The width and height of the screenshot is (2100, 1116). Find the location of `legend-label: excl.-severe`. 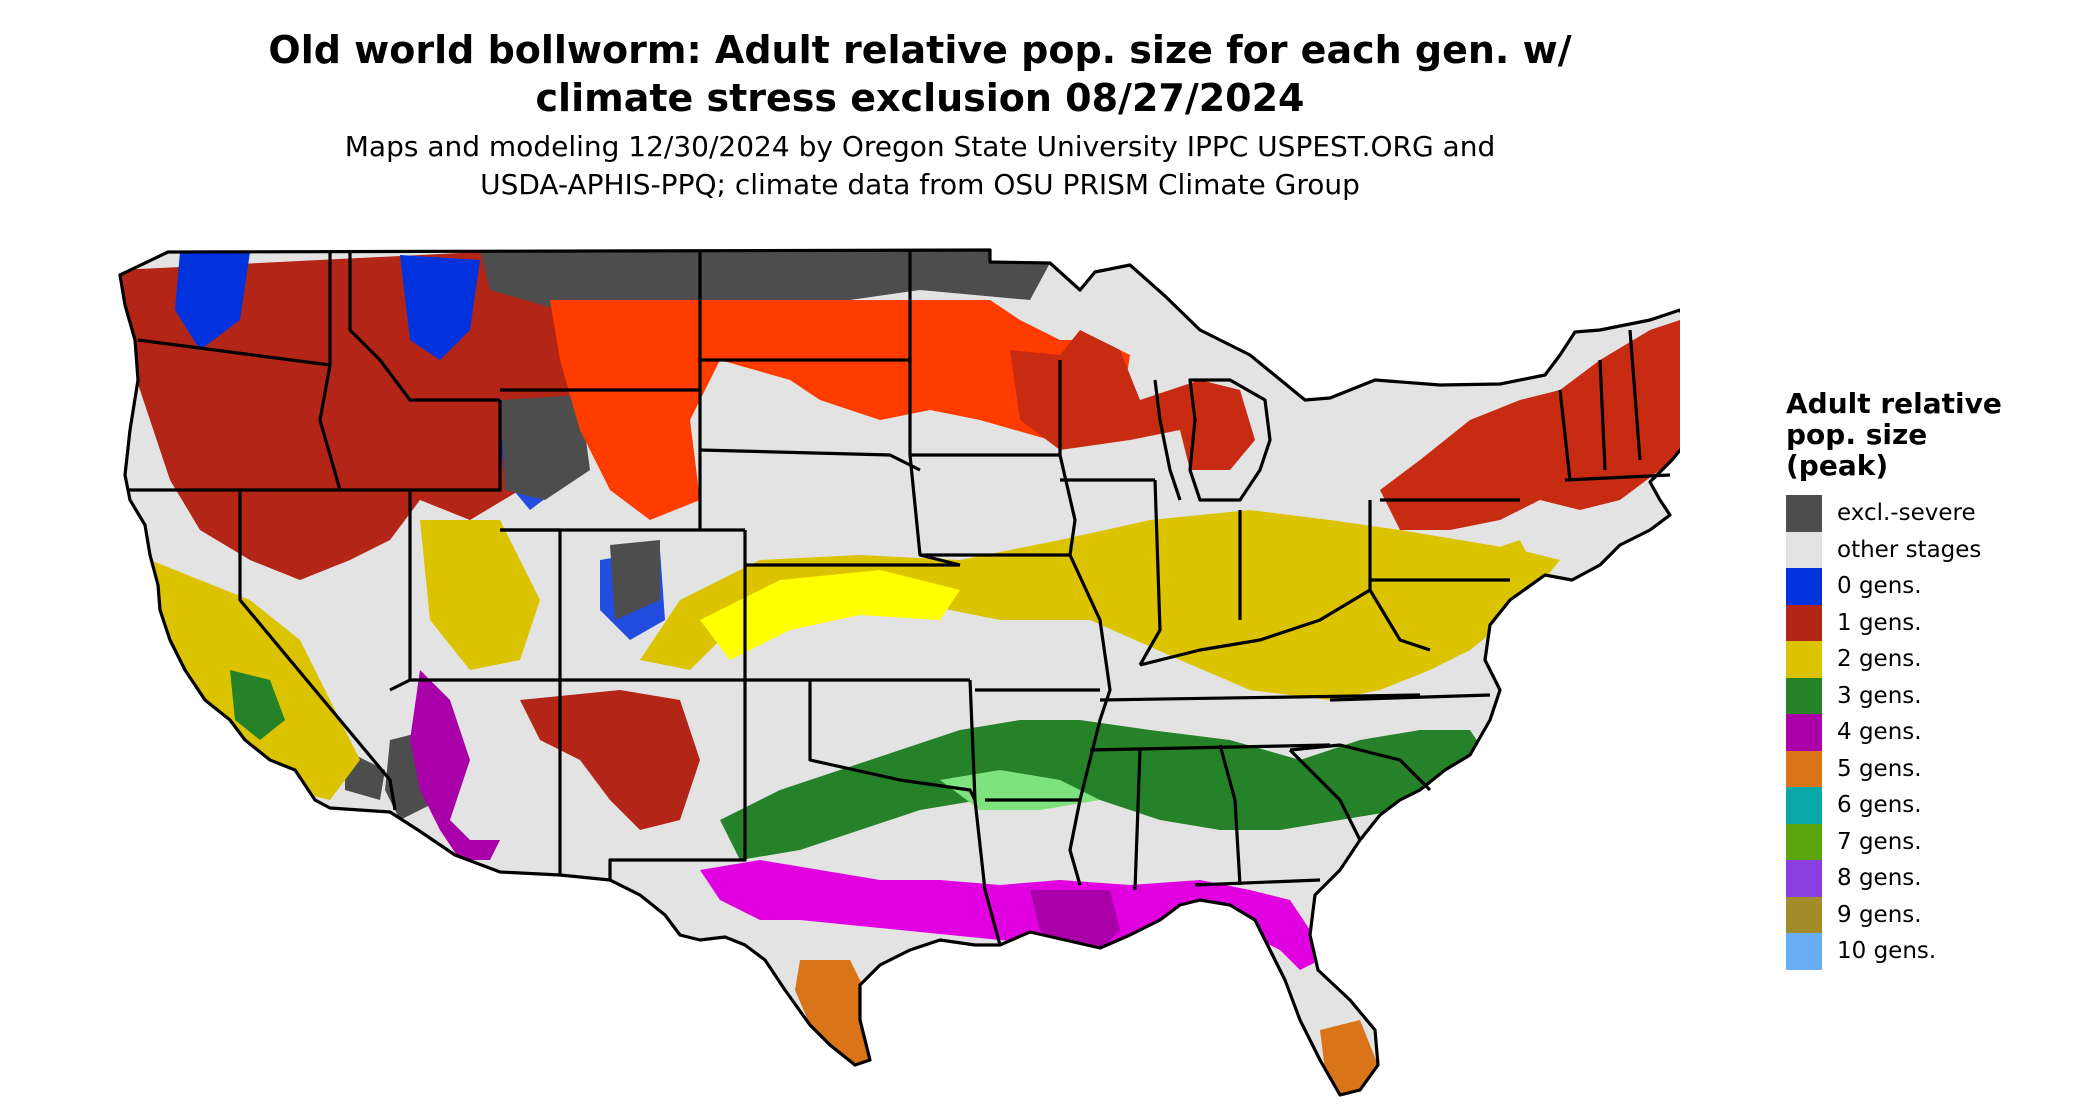

legend-label: excl.-severe is located at coordinates (1906, 513).